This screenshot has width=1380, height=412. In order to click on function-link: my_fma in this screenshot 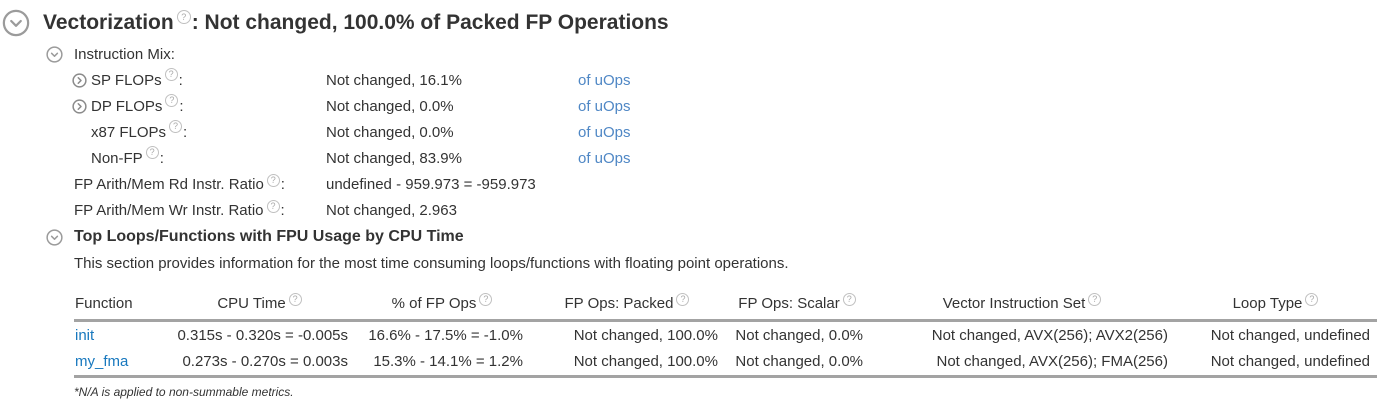, I will do `click(102, 362)`.